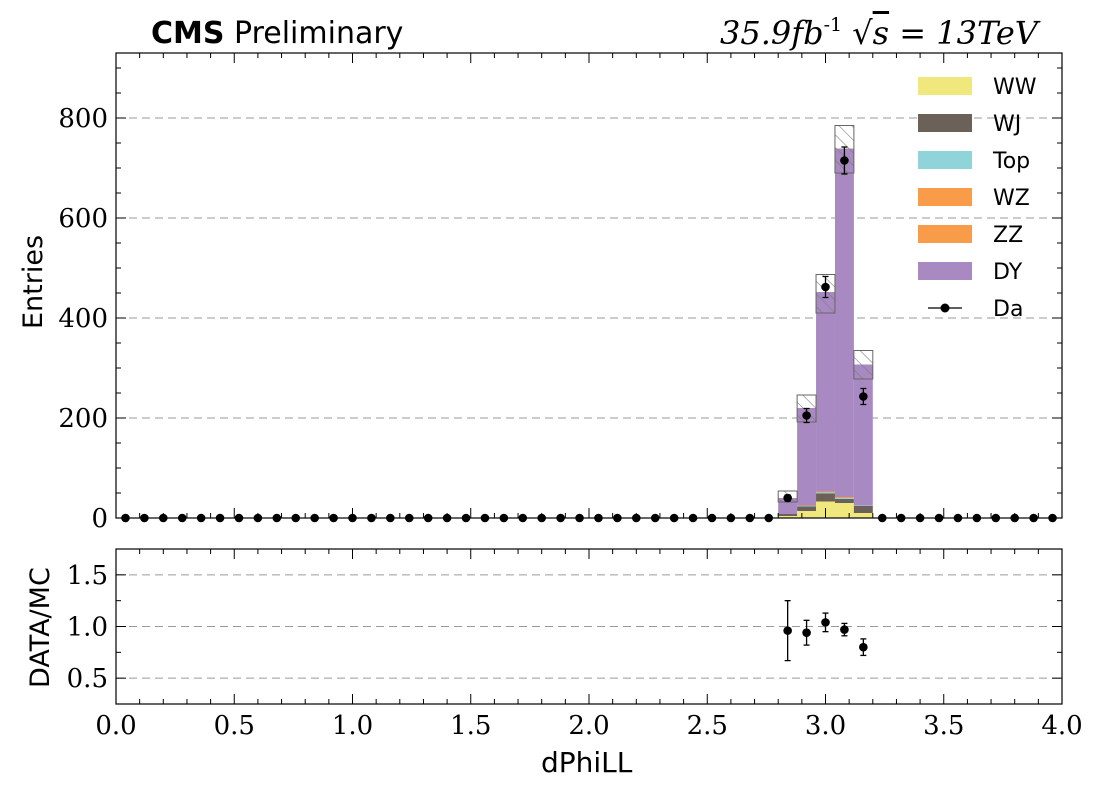  I want to click on legend-data-marker, so click(945, 308).